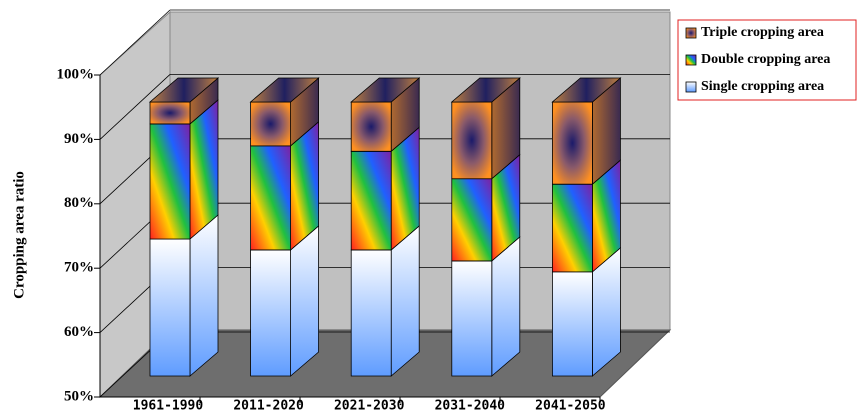  Describe the element at coordinates (470, 406) in the screenshot. I see `x-tick-label: 2031-2040` at that location.